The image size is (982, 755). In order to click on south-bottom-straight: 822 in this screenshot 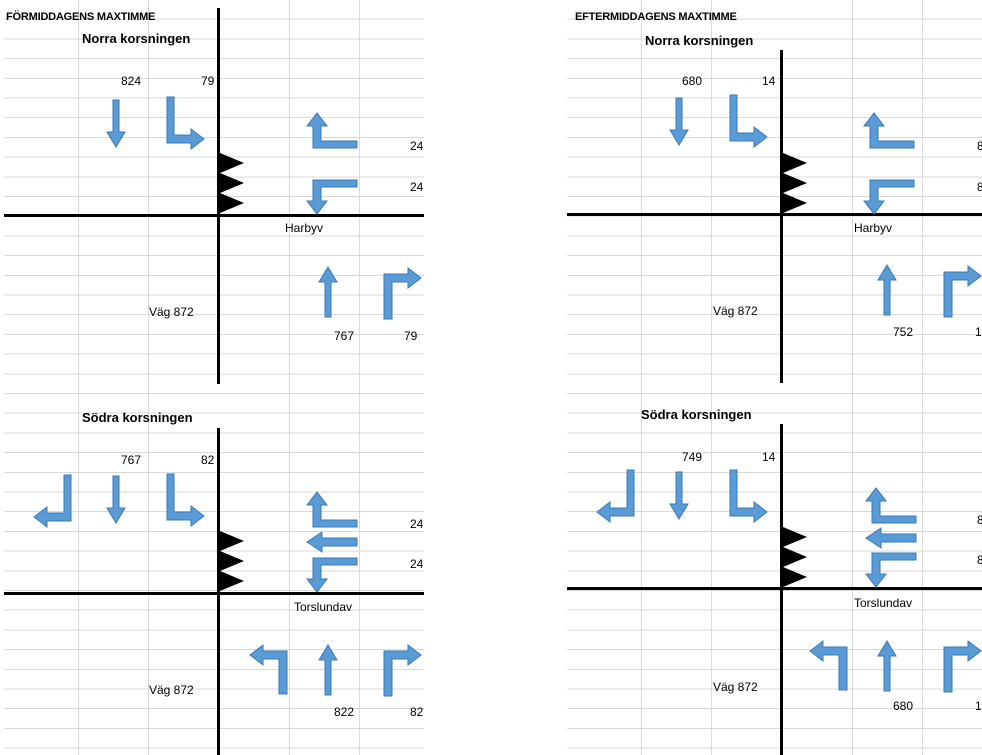, I will do `click(344, 712)`.